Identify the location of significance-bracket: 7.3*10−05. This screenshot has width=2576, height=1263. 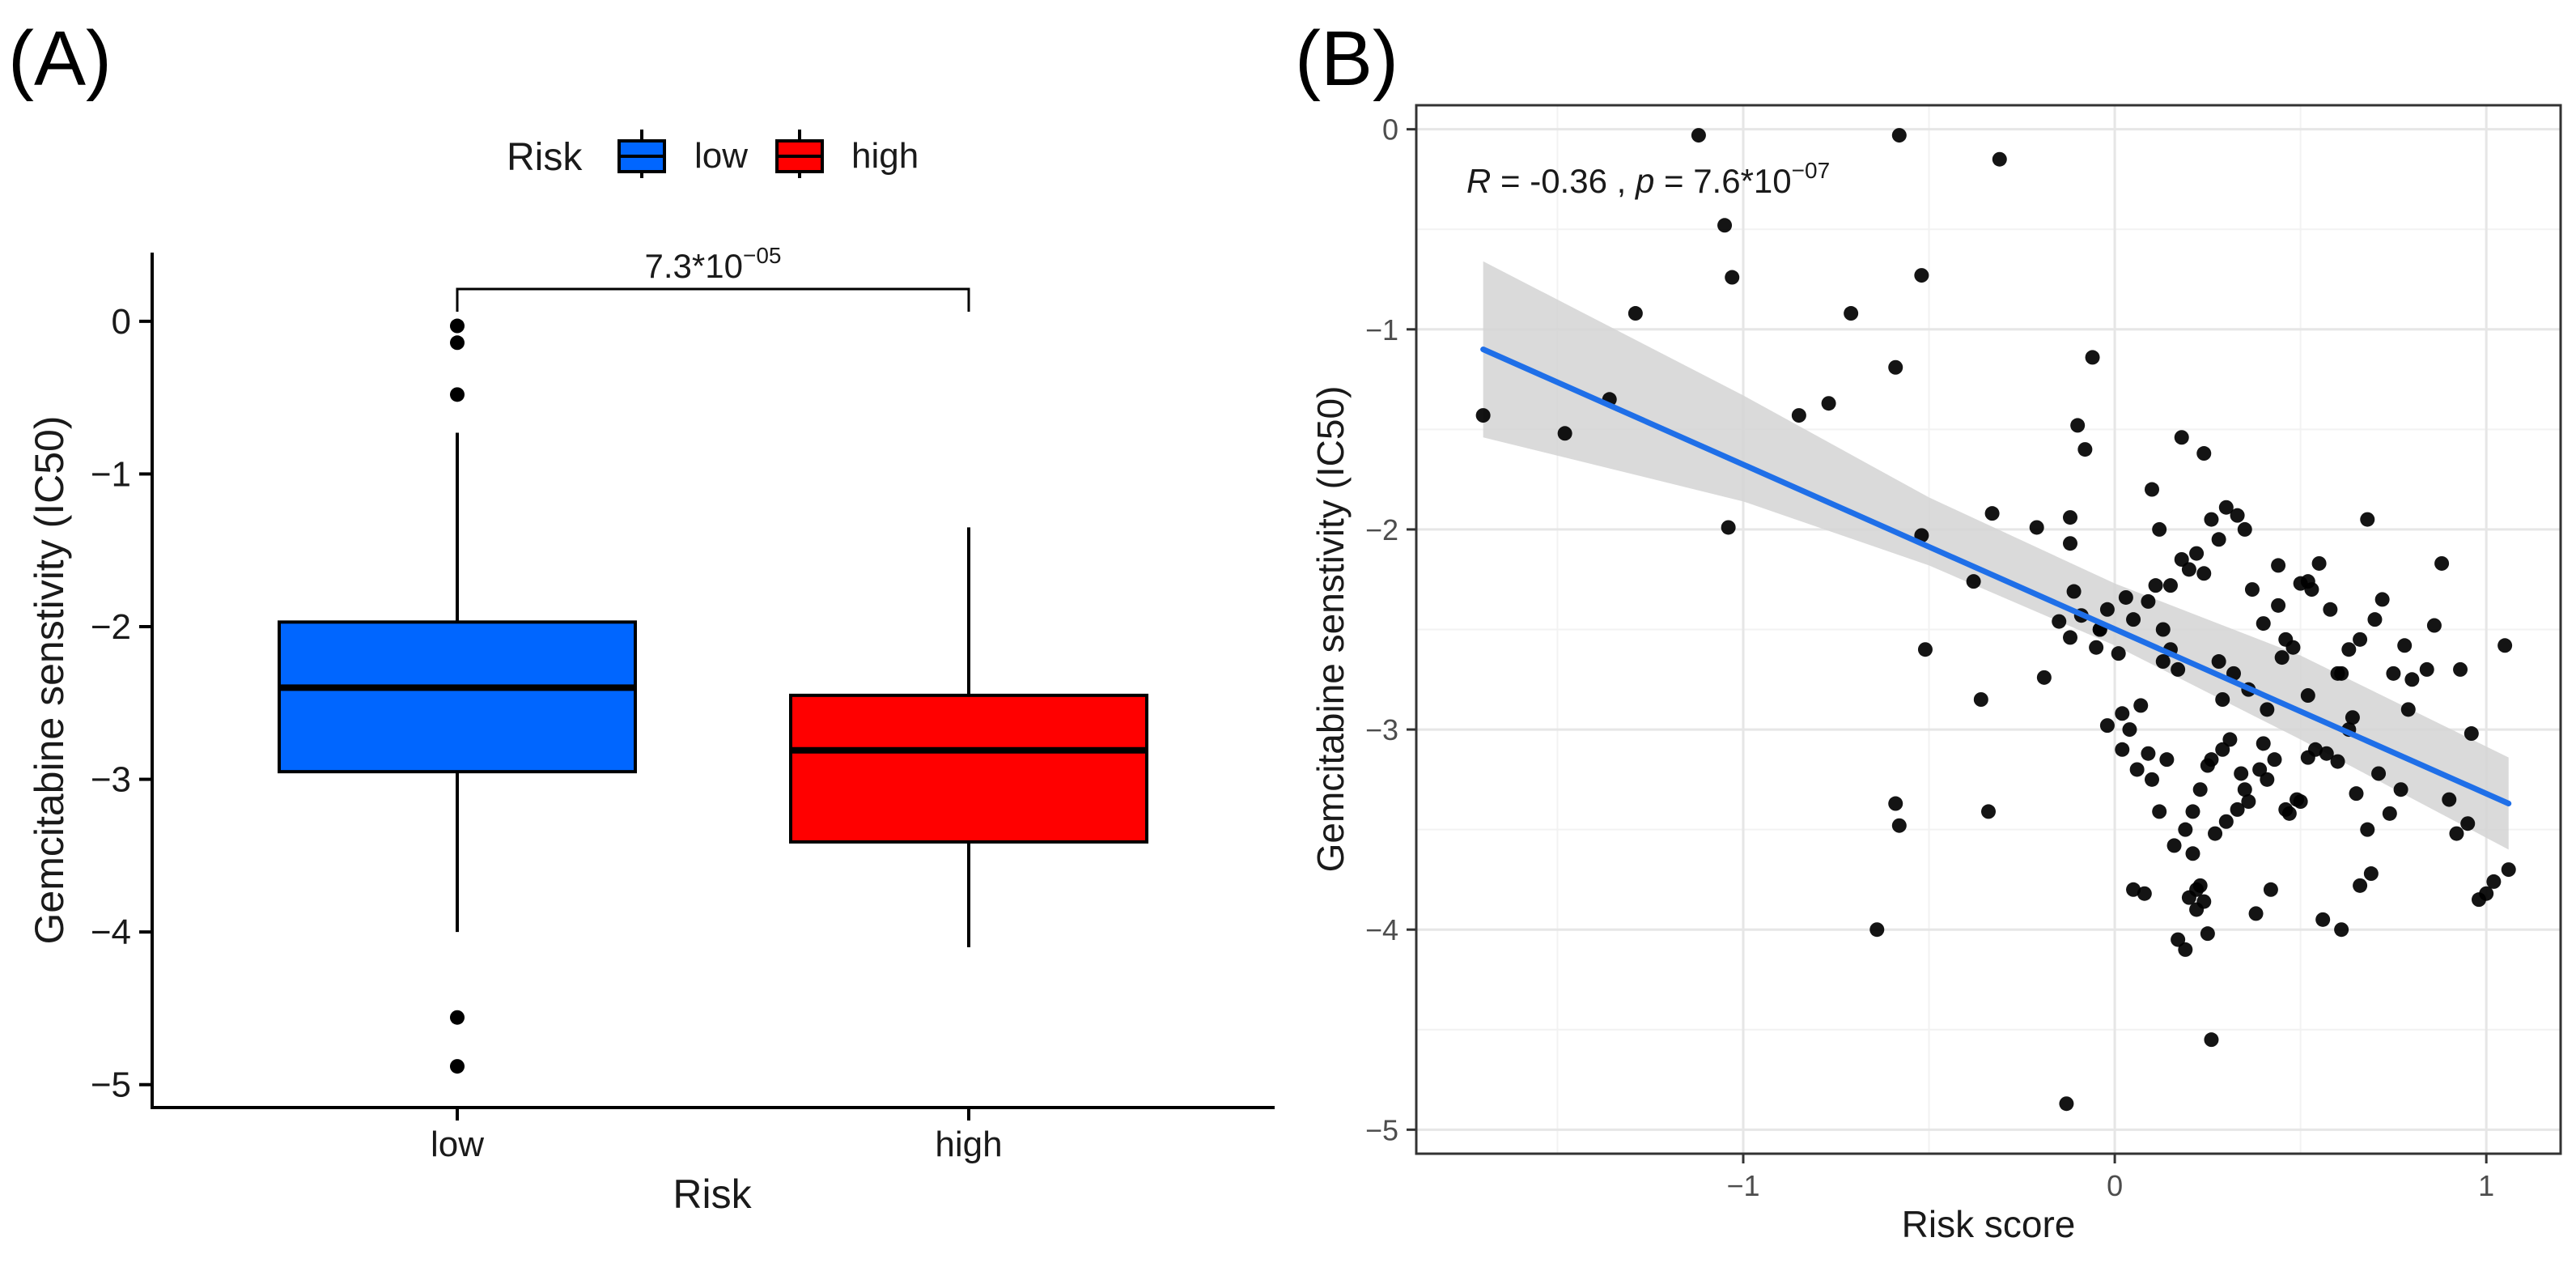
(713, 277).